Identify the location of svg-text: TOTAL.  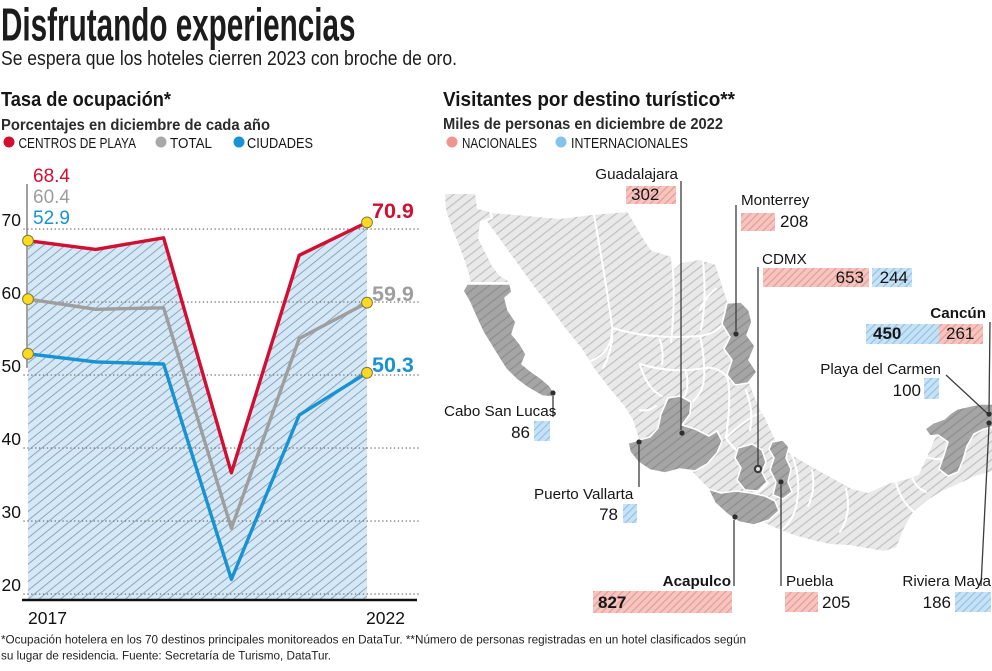
(191, 144).